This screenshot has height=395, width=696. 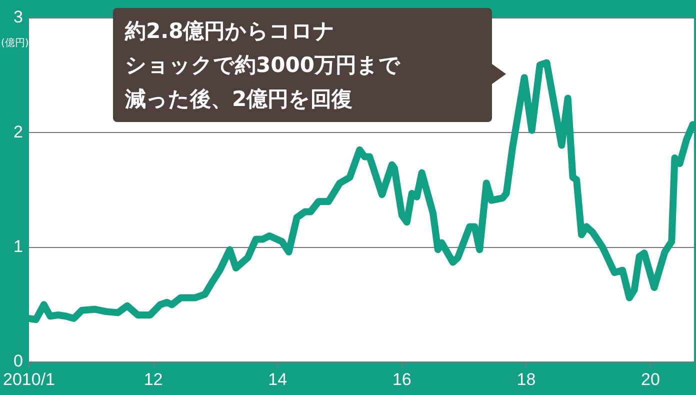 I want to click on x-tick-label: 14, so click(x=278, y=379).